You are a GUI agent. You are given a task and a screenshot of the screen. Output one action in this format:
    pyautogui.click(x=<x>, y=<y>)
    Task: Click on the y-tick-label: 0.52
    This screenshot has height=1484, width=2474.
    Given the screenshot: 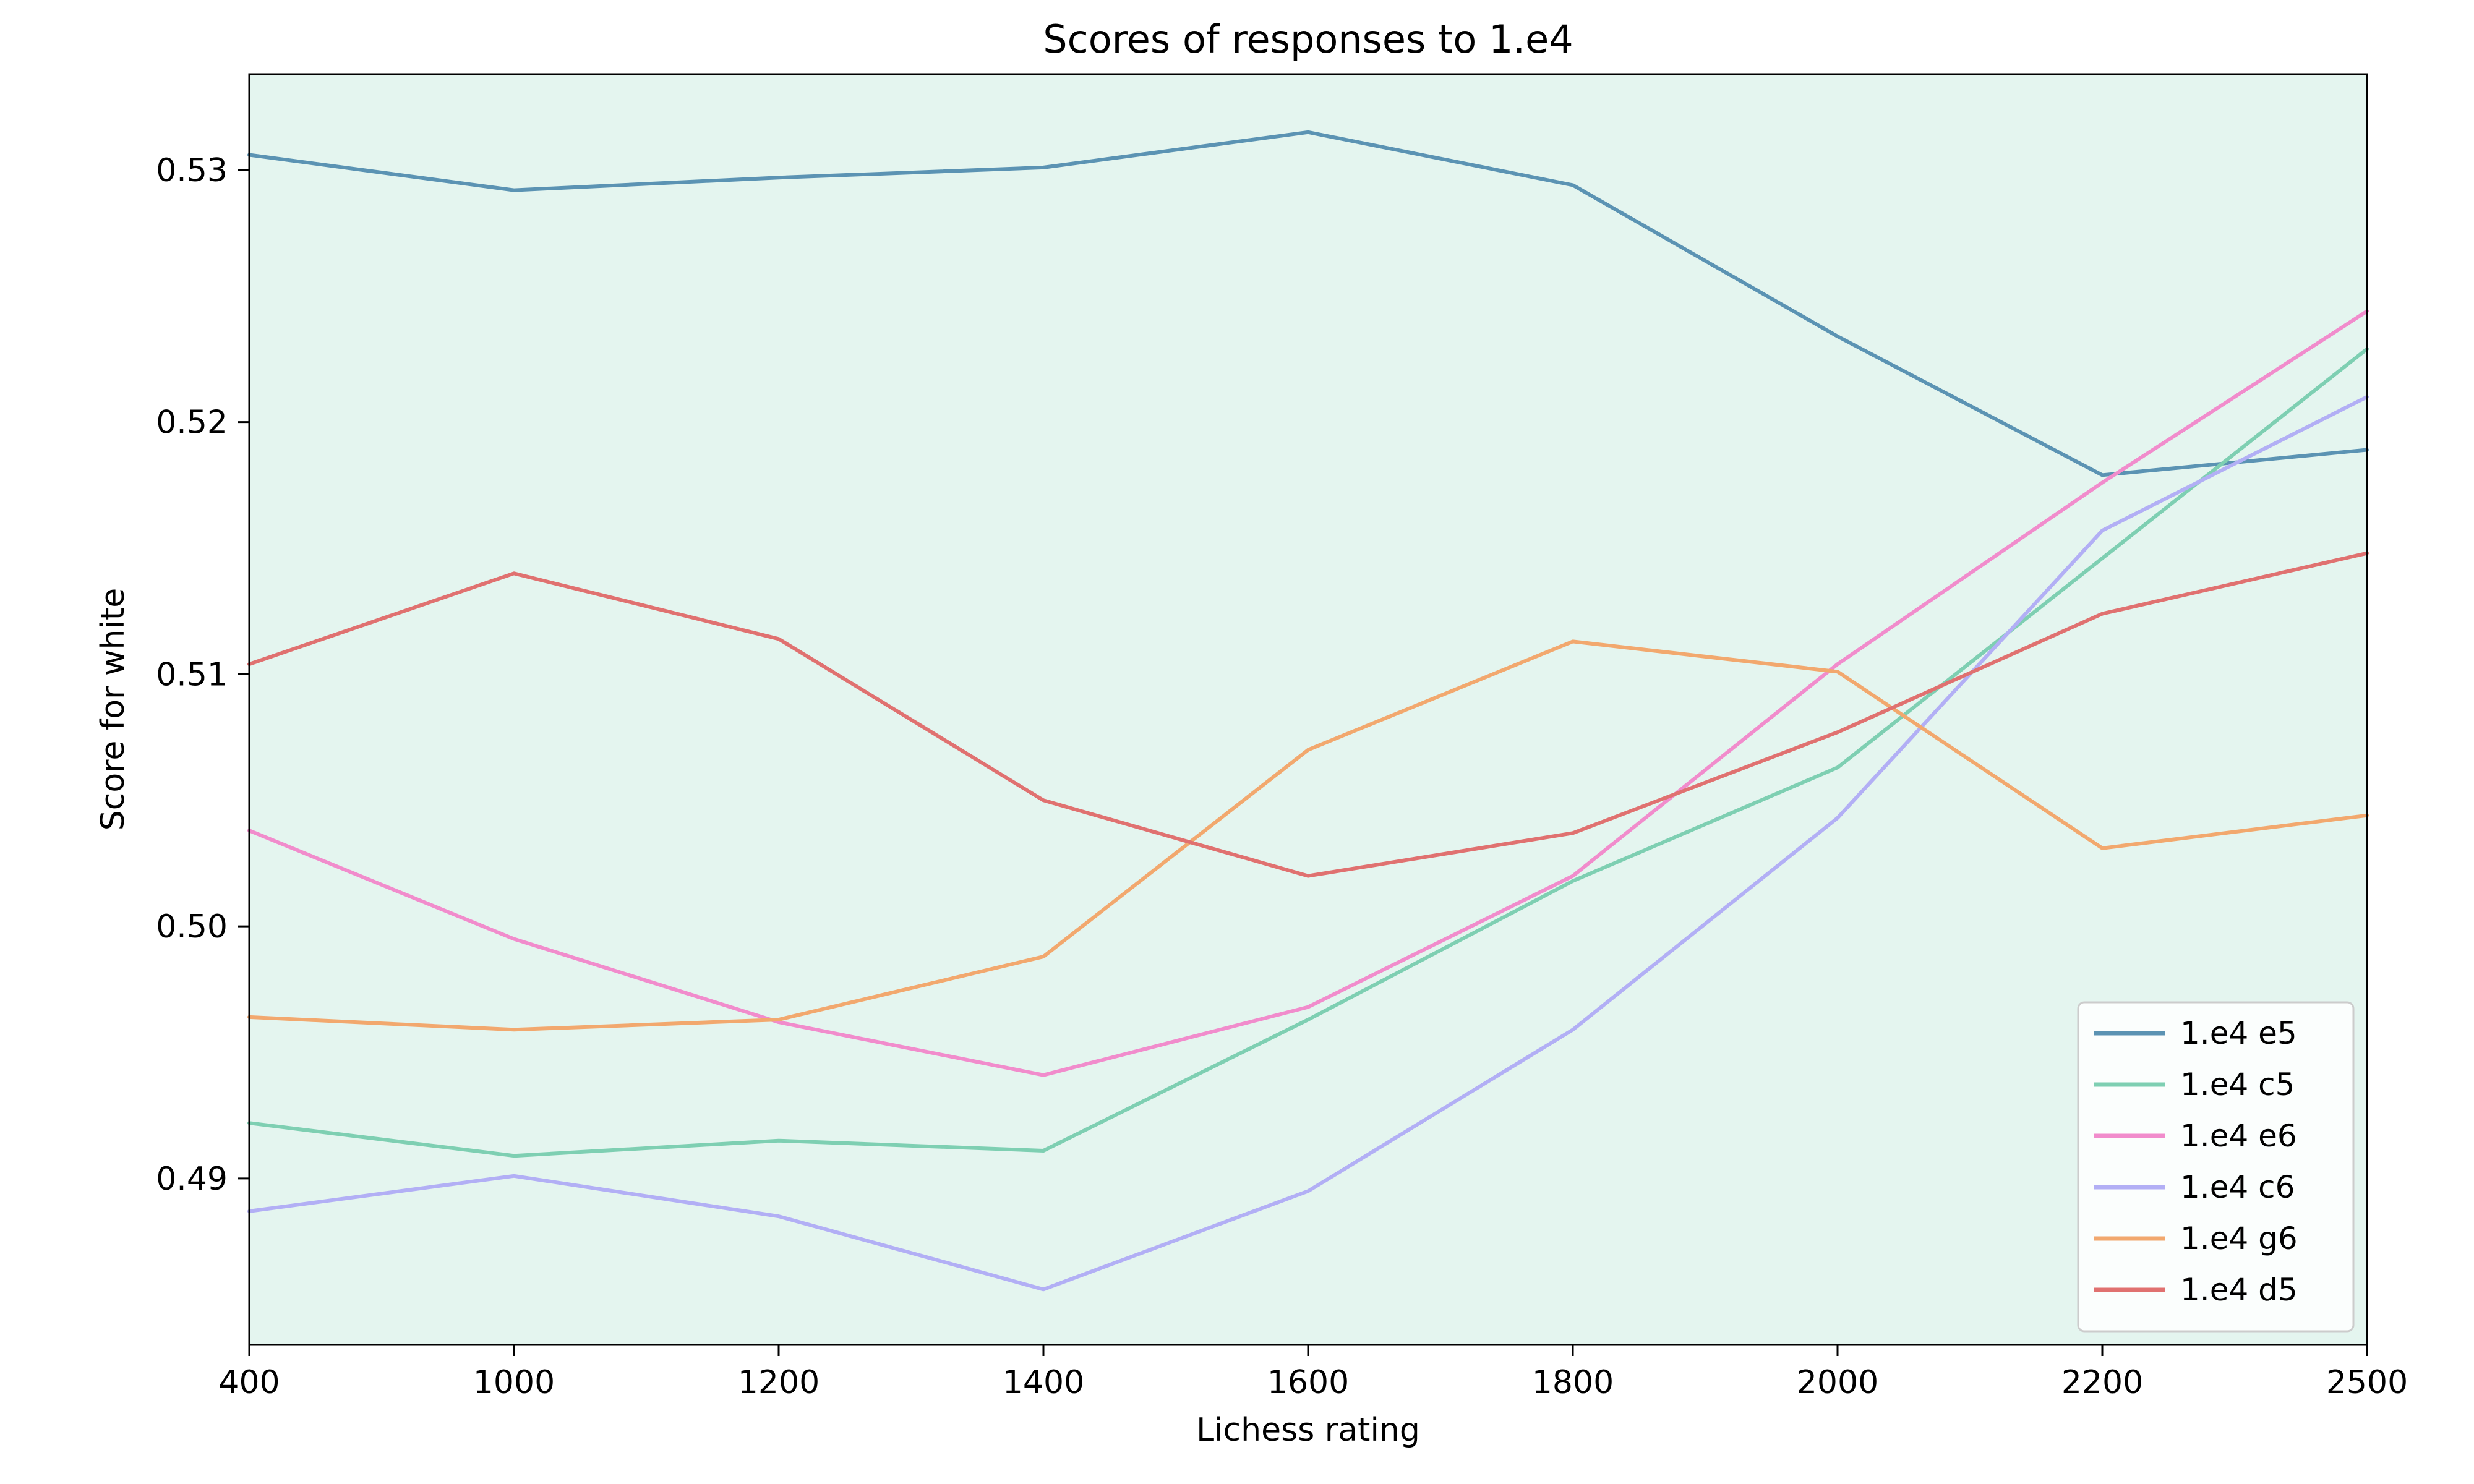 What is the action you would take?
    pyautogui.click(x=192, y=422)
    